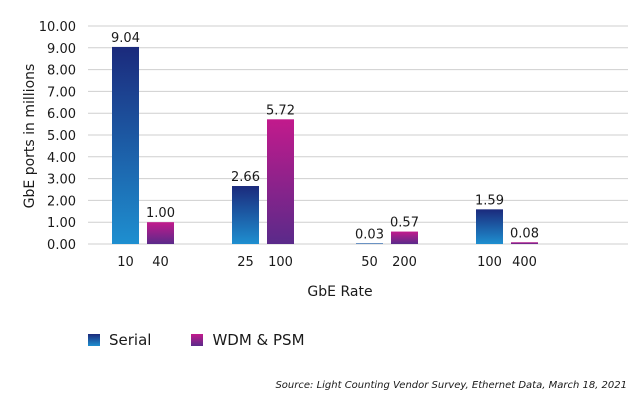 The width and height of the screenshot is (641, 405). What do you see at coordinates (280, 110) in the screenshot?
I see `bar-value-label: 5.72` at bounding box center [280, 110].